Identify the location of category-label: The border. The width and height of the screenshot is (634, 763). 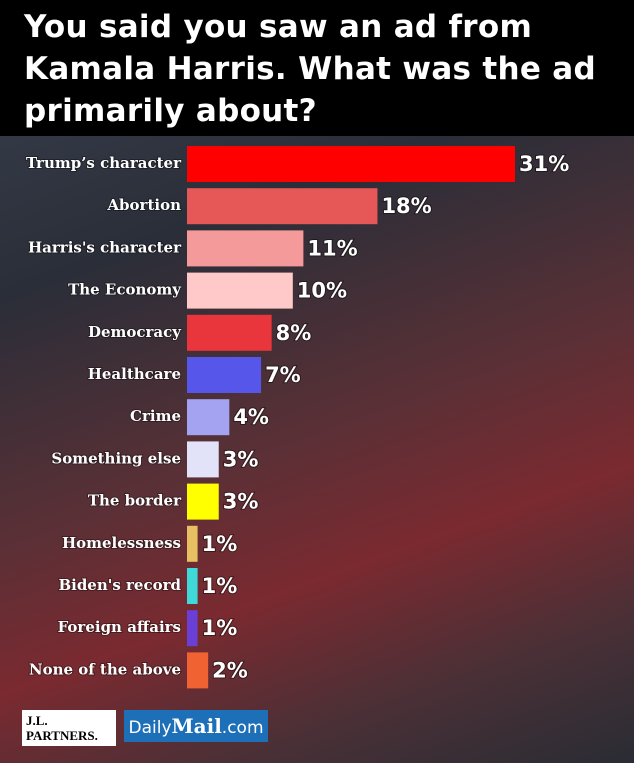
(135, 501).